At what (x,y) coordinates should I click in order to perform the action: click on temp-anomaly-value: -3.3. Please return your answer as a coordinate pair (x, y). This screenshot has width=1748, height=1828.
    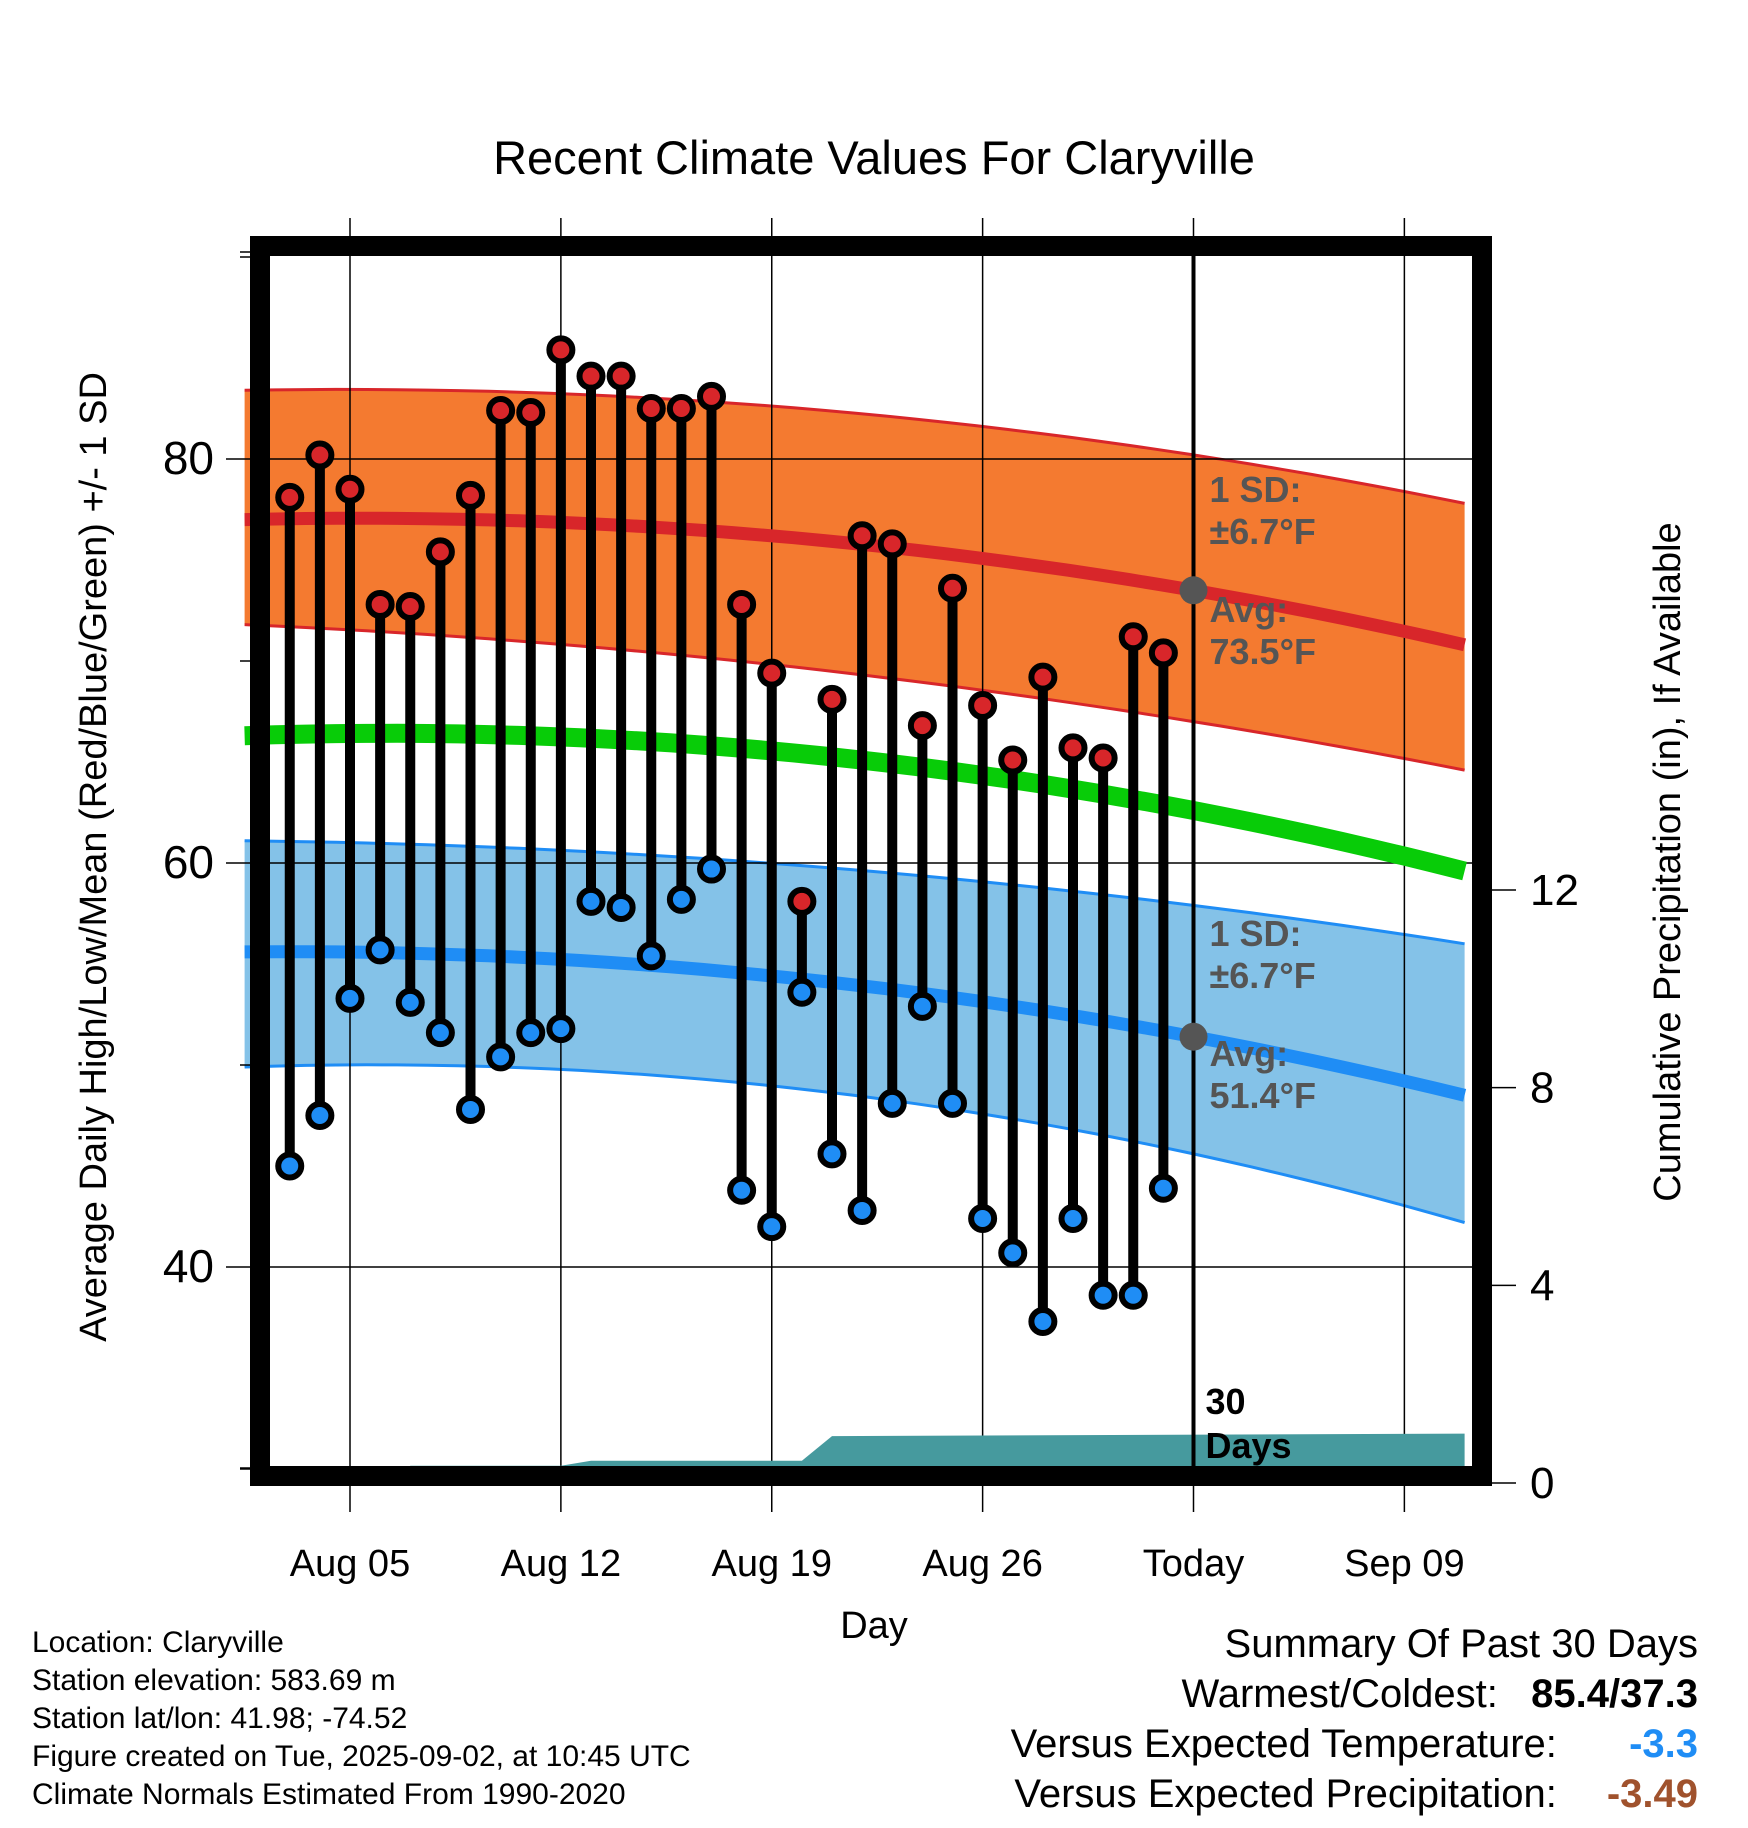
    Looking at the image, I should click on (1663, 1744).